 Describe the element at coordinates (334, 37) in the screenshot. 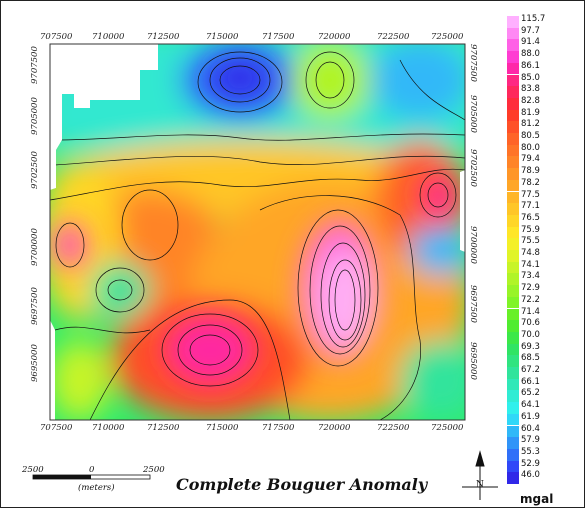

I see `x-tick-top: 720000` at that location.